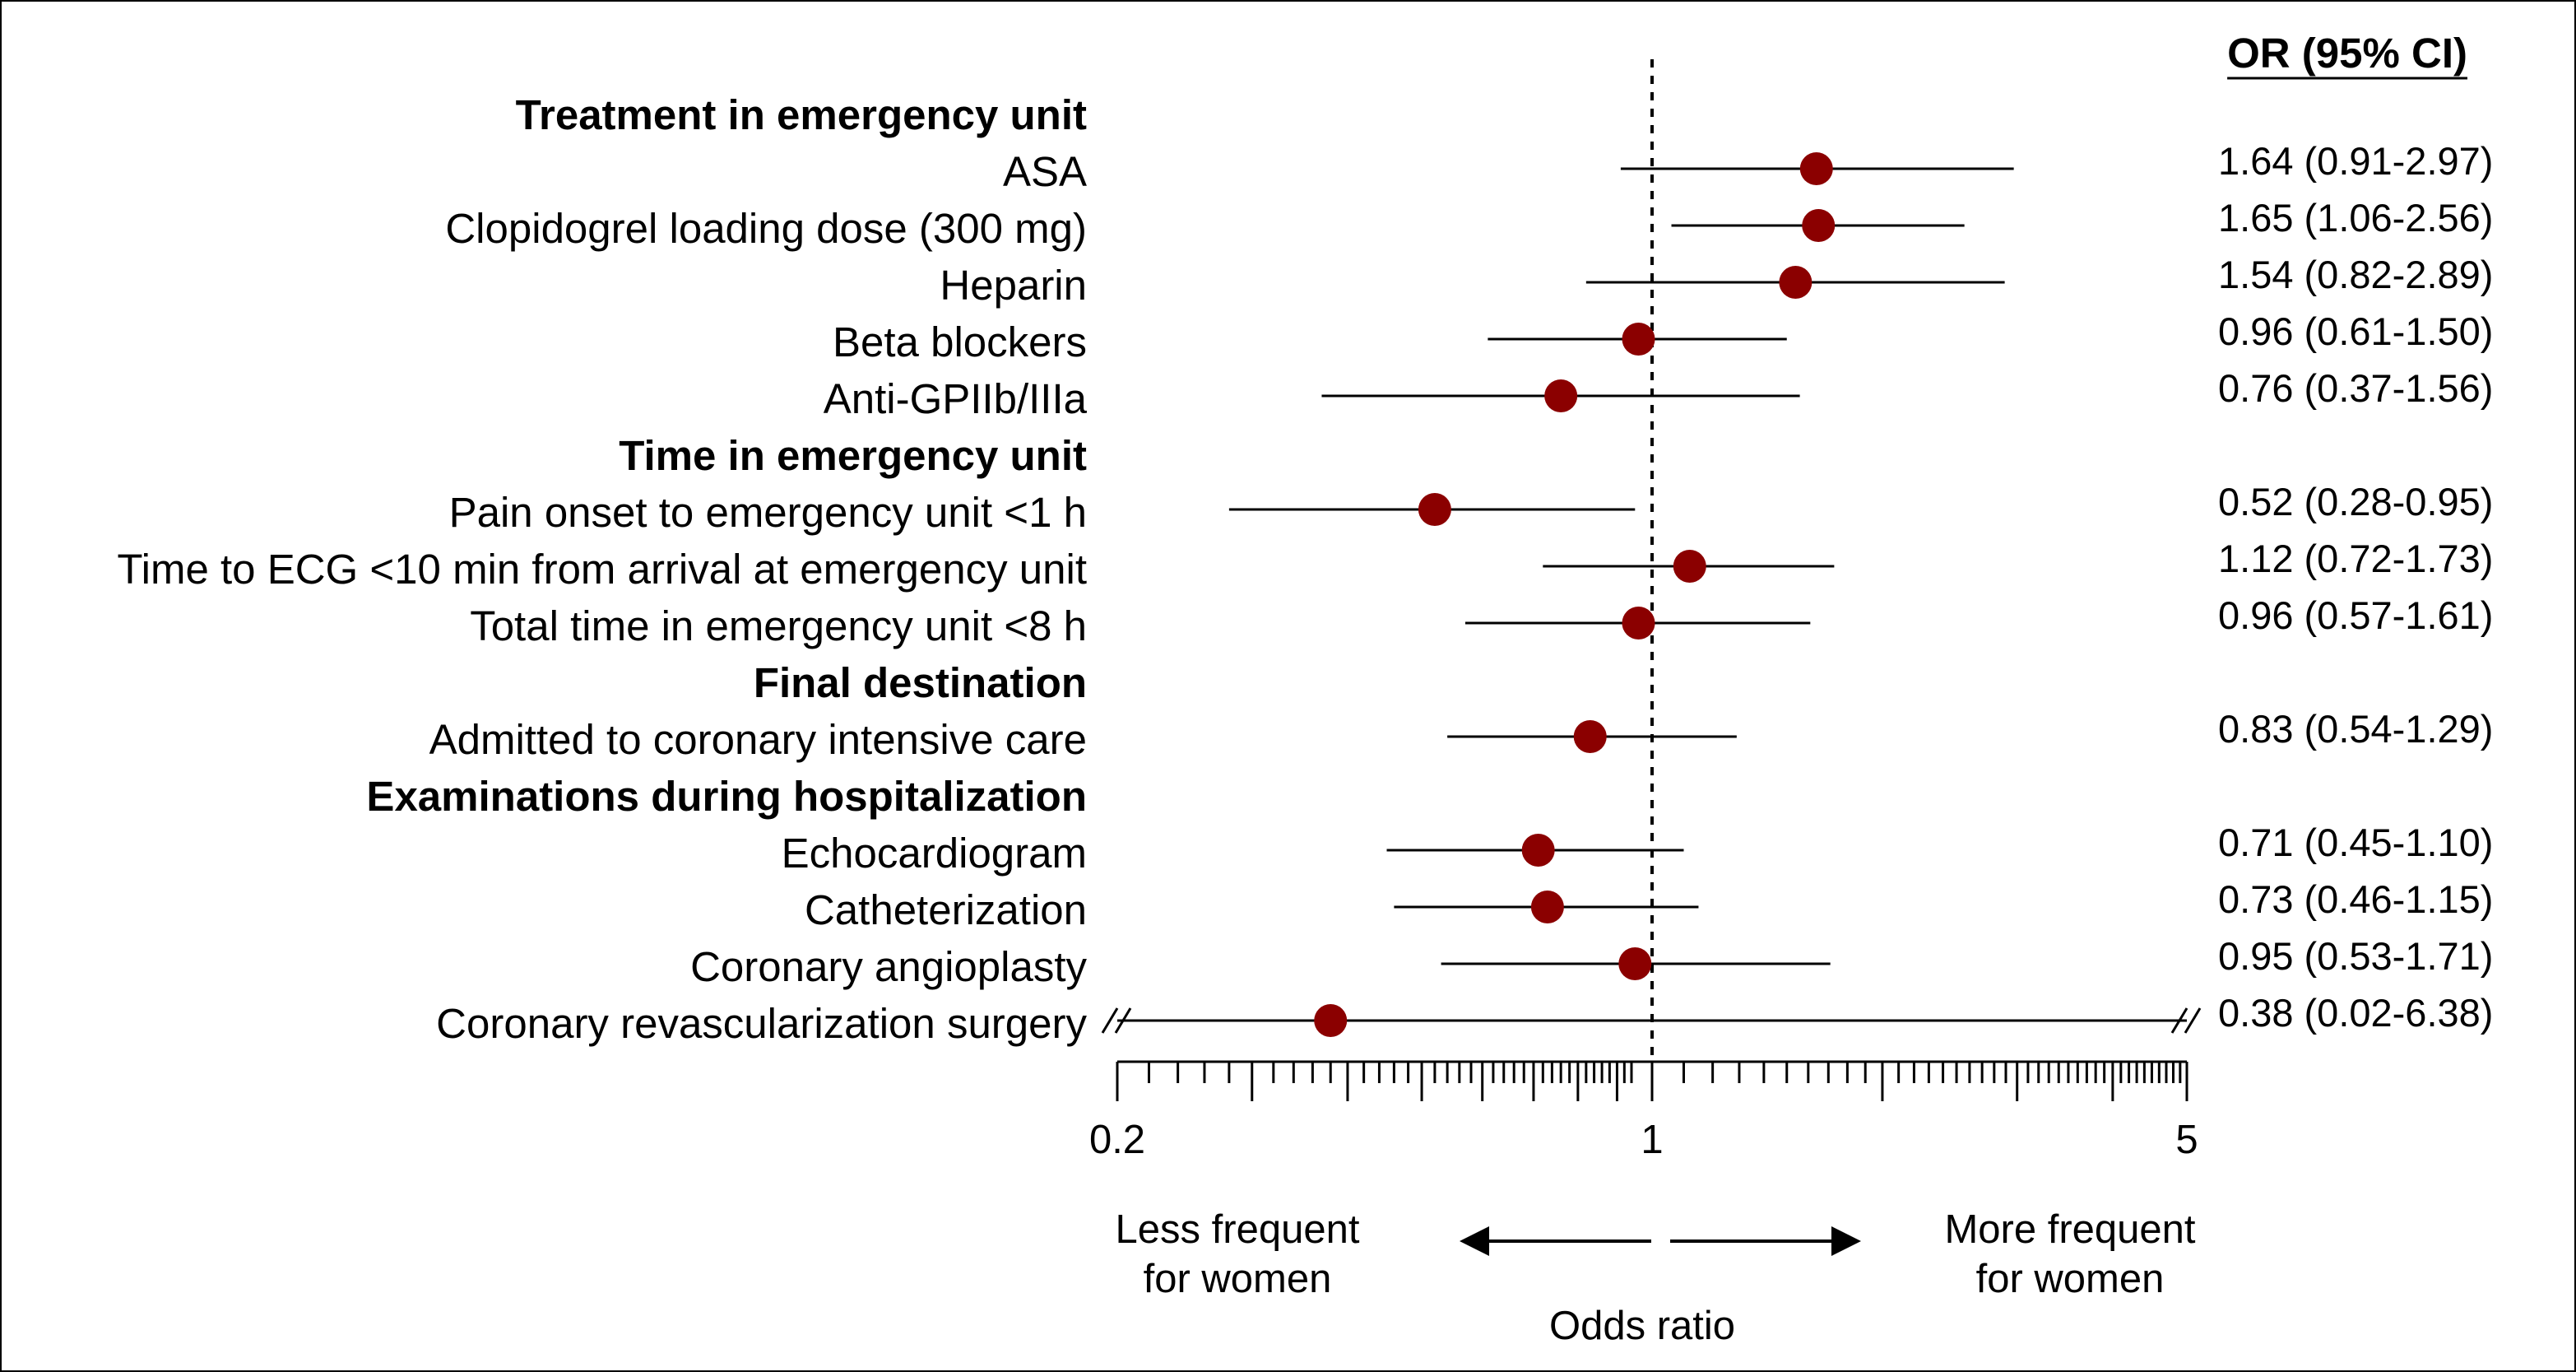  What do you see at coordinates (2355, 956) in the screenshot?
I see `or-value: 0.95 (0.53-1.71)` at bounding box center [2355, 956].